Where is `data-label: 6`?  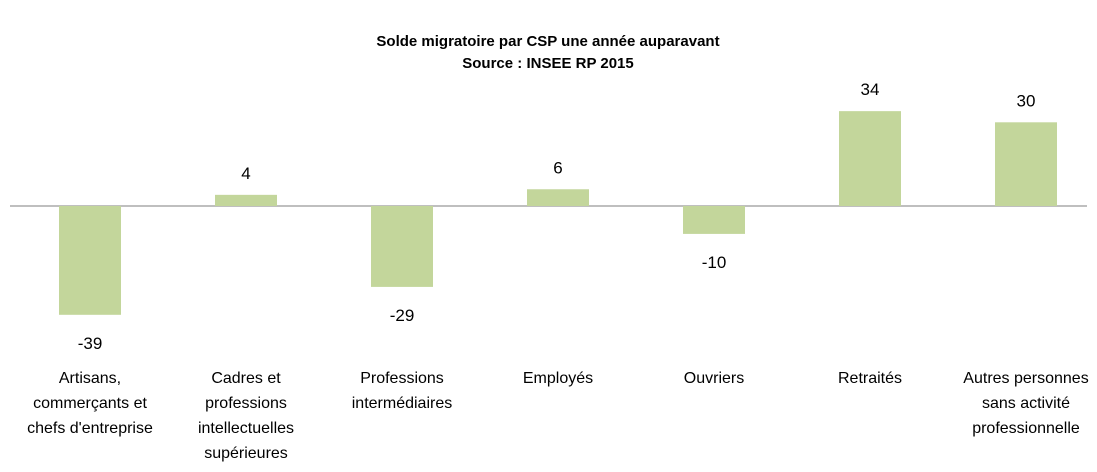
data-label: 6 is located at coordinates (557, 167).